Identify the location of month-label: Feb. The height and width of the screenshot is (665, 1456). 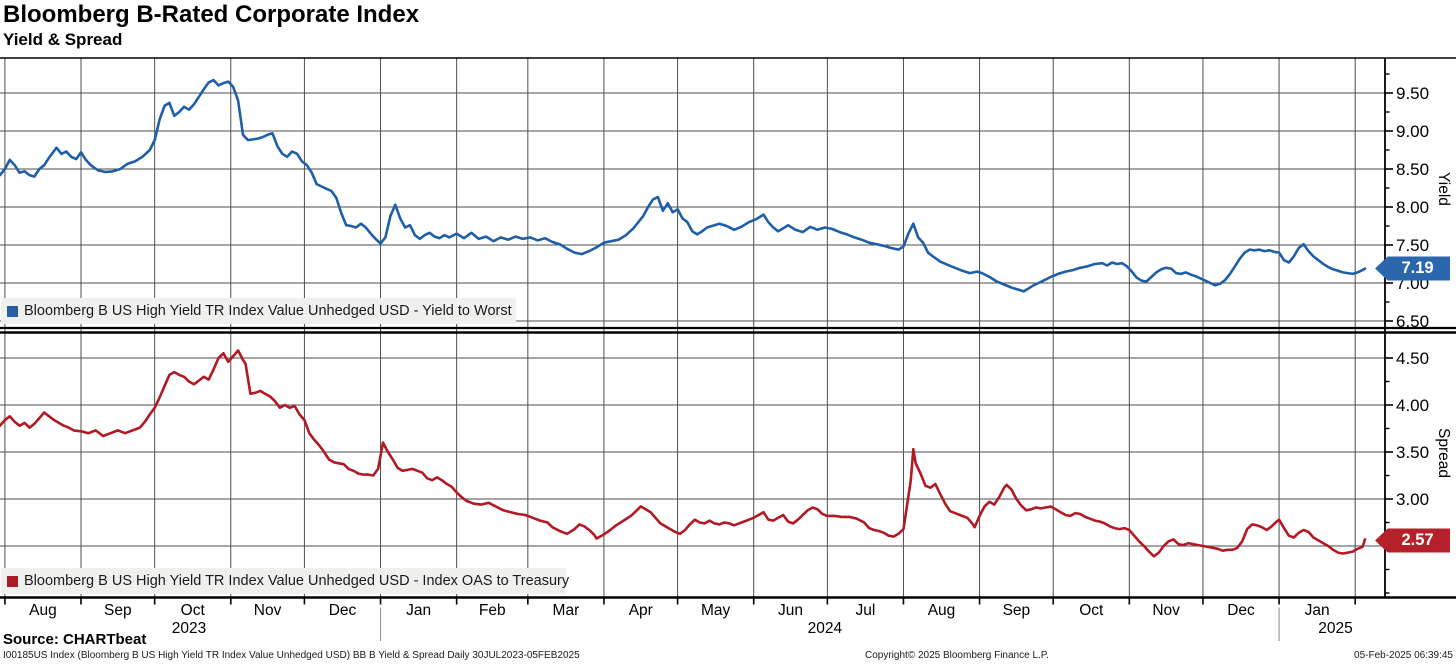
(492, 610).